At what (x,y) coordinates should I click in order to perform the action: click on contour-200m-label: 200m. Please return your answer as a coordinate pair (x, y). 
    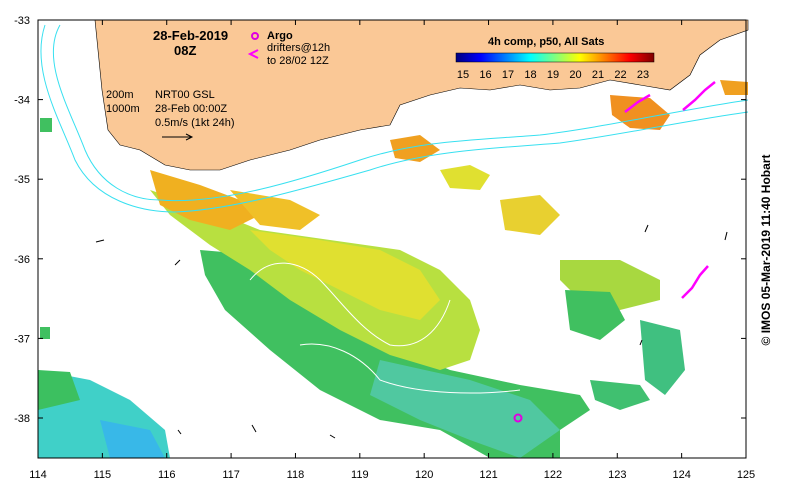
    Looking at the image, I should click on (120, 95).